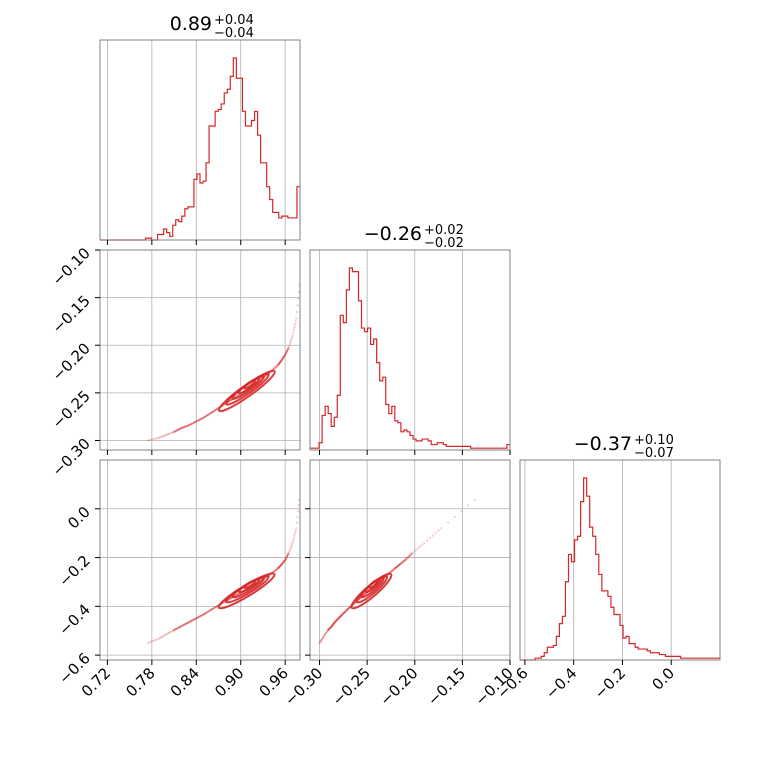 The width and height of the screenshot is (760, 760). What do you see at coordinates (71, 361) in the screenshot?
I see `y-tick-label: −0.20` at bounding box center [71, 361].